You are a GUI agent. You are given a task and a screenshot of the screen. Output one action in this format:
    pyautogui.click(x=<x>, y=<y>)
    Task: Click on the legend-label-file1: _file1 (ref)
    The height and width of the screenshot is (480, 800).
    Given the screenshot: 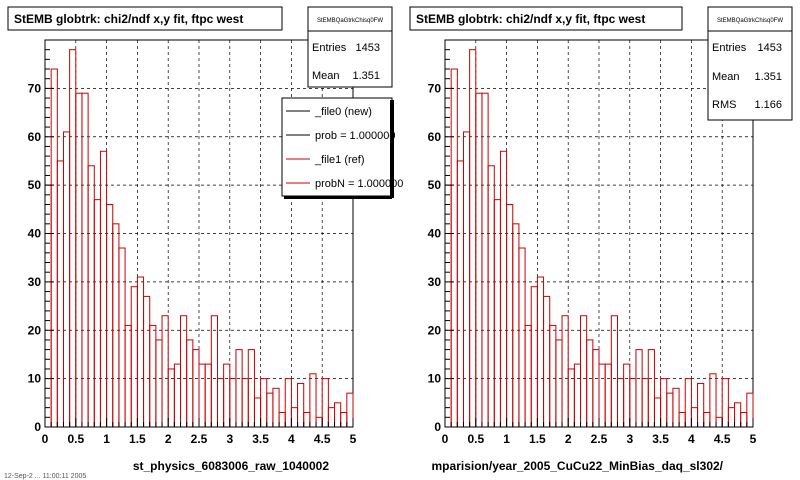 What is the action you would take?
    pyautogui.click(x=339, y=160)
    